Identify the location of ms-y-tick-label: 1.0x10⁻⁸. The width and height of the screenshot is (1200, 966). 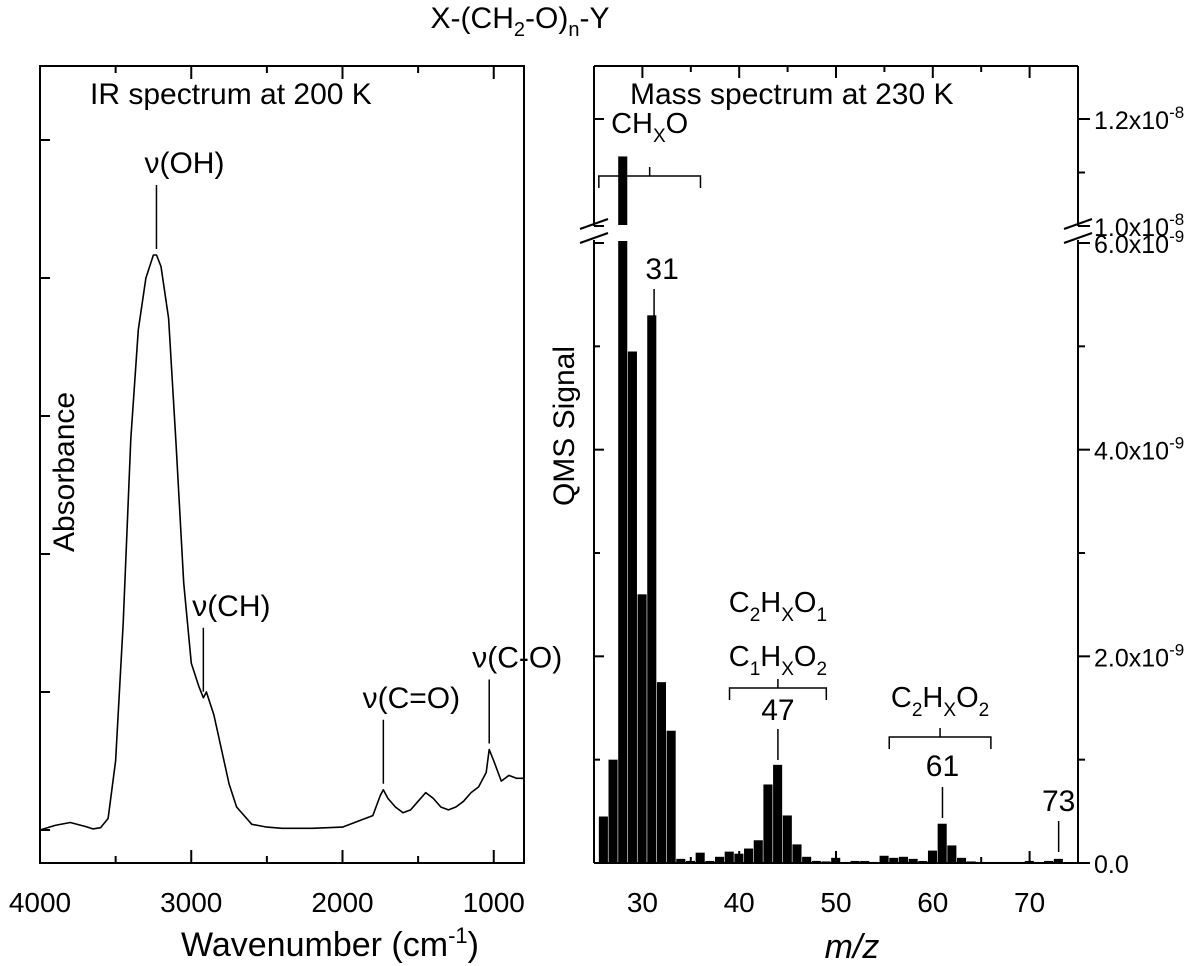
(1139, 226).